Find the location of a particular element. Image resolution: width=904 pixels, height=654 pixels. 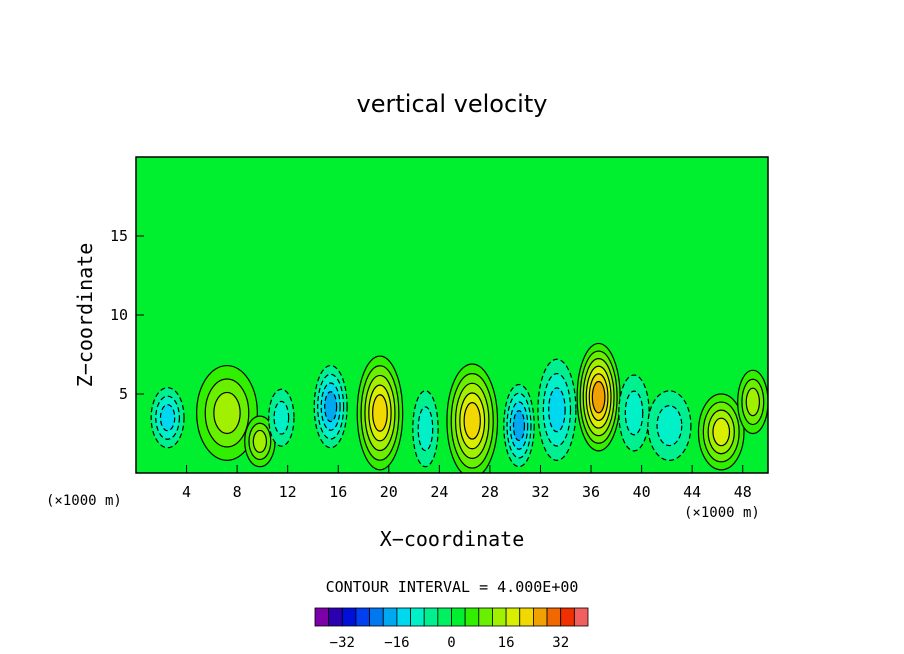

colorbar-tick-label: −16 is located at coordinates (396, 643).